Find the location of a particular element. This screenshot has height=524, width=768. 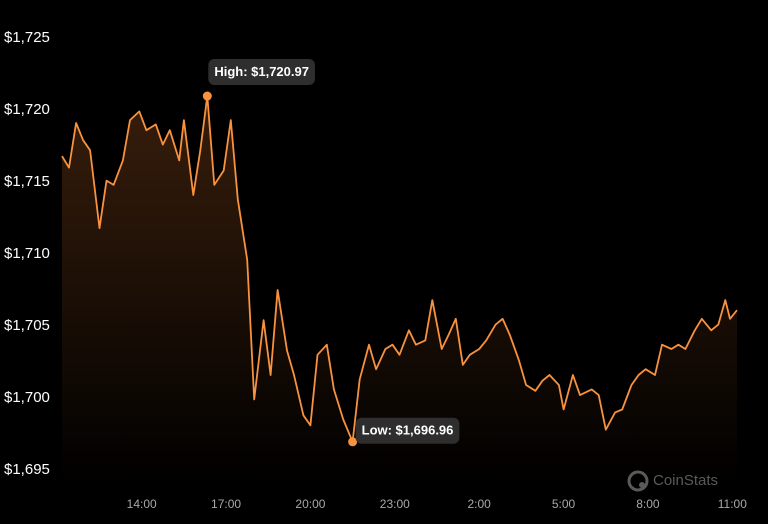

x-tick-label: 8:00 is located at coordinates (648, 504).